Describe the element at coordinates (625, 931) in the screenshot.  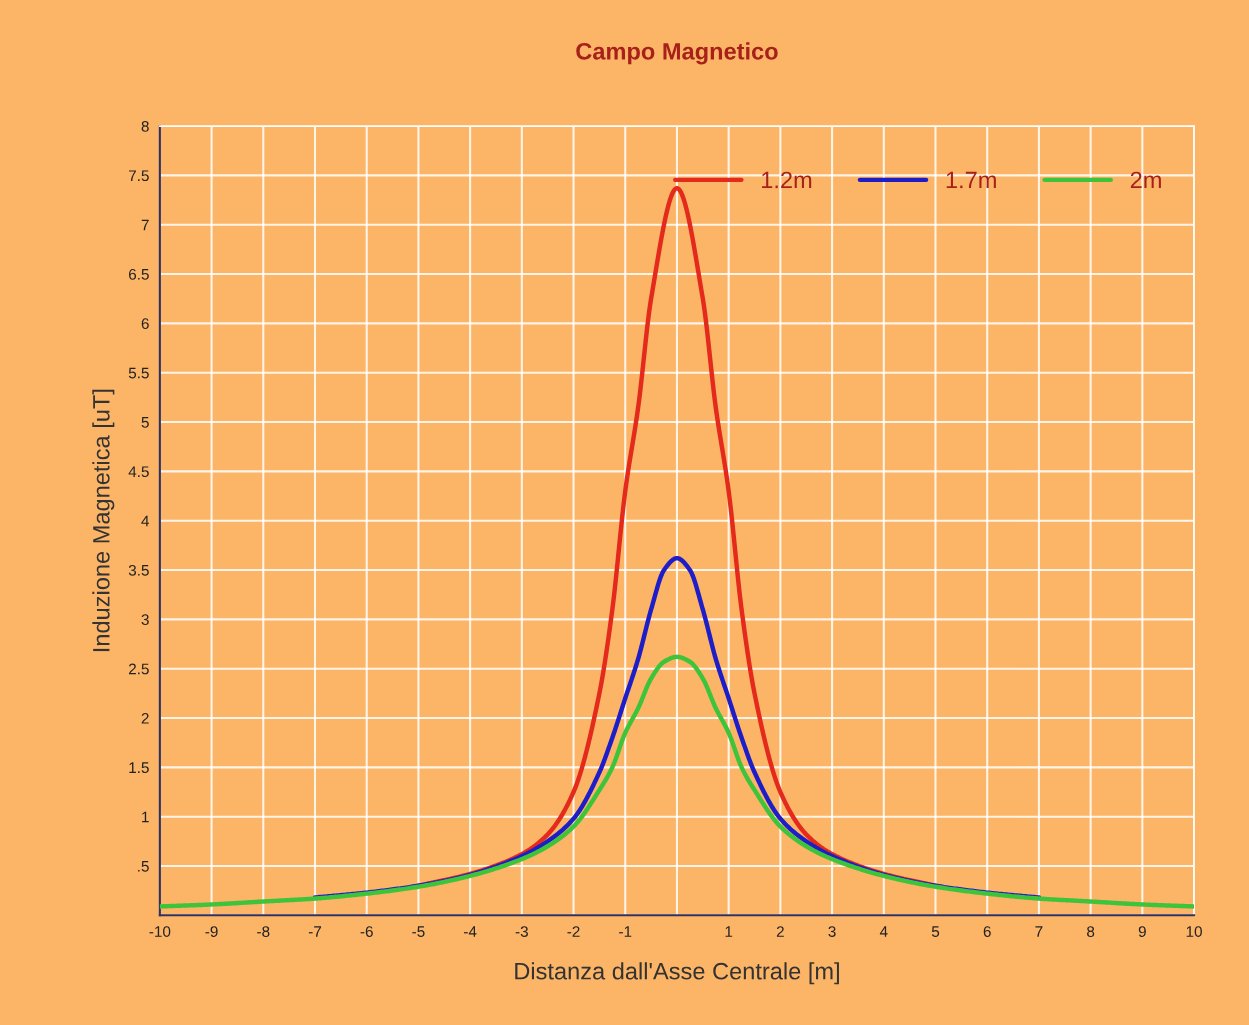
I see `x-tick-label: -1` at that location.